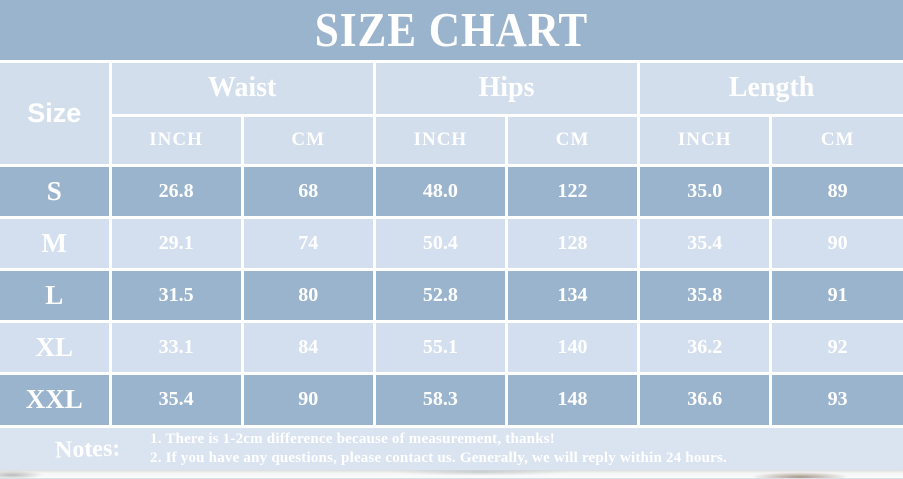 The height and width of the screenshot is (479, 903). I want to click on notes-label: Notes:, so click(87, 449).